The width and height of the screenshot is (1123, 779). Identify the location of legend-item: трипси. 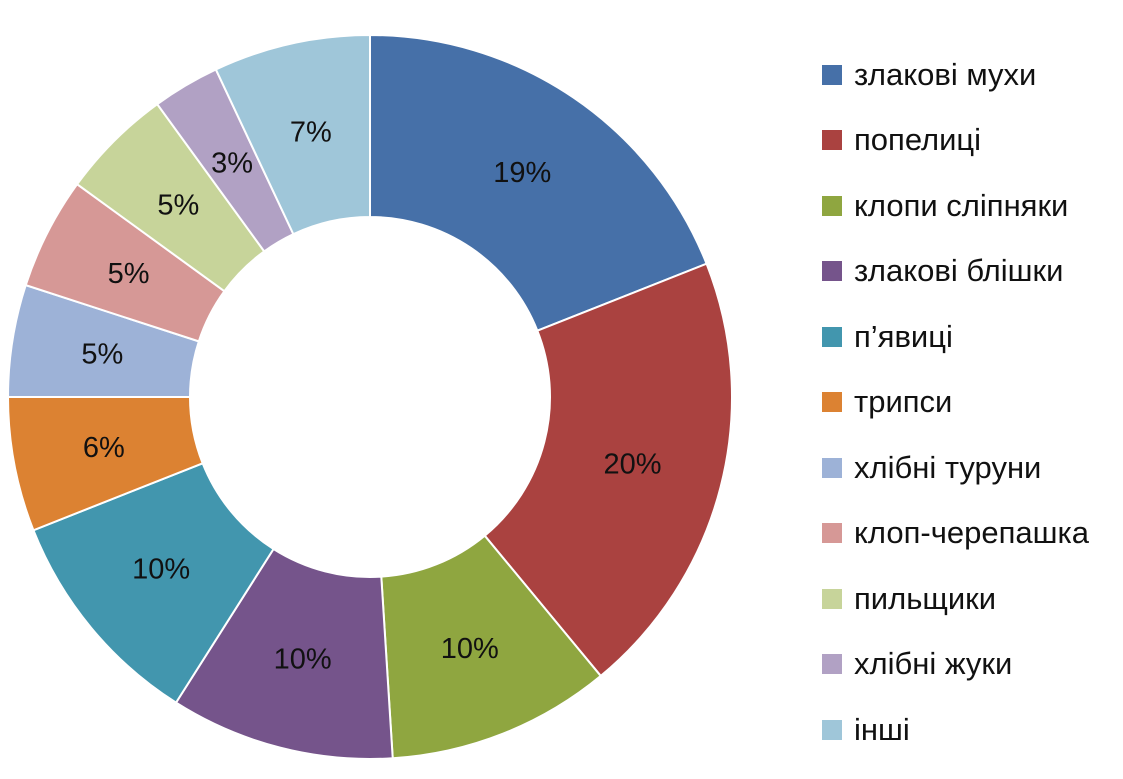
(955, 403).